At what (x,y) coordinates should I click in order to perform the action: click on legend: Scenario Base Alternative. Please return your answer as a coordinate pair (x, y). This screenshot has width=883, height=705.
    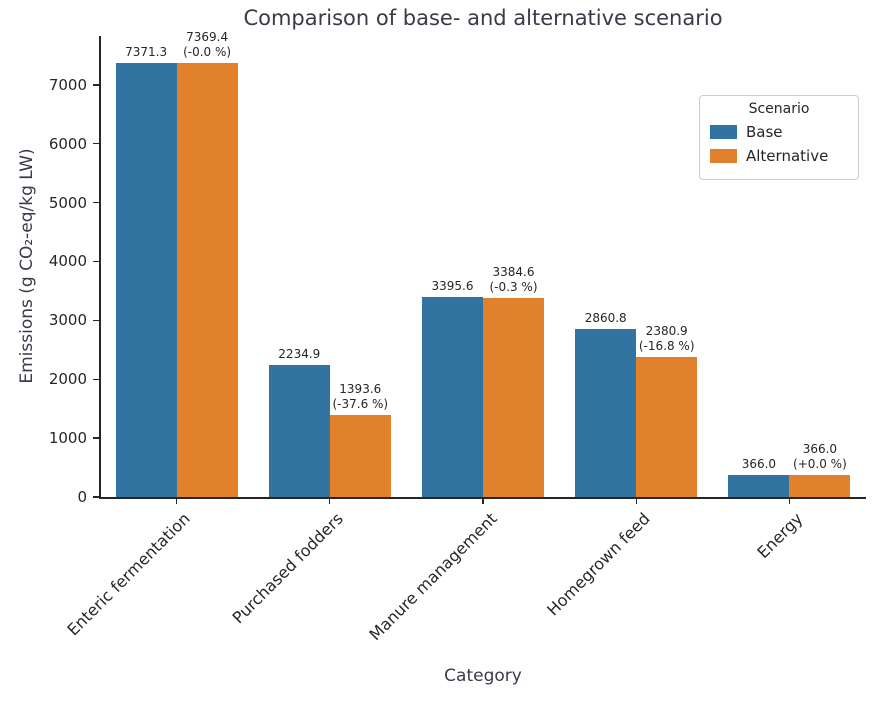
    Looking at the image, I should click on (779, 137).